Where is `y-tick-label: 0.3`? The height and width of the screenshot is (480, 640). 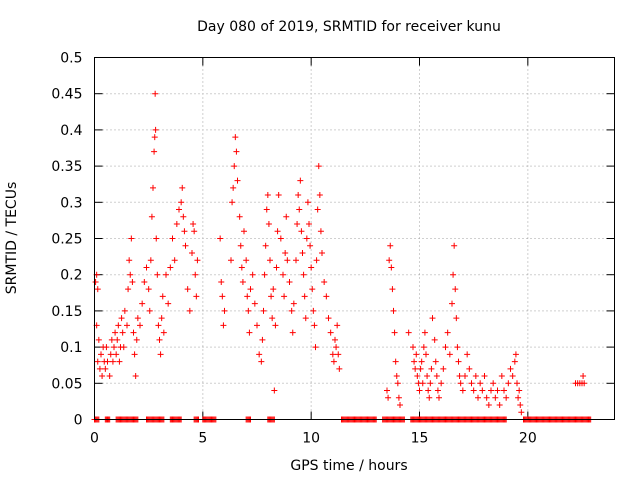
y-tick-label: 0.3 is located at coordinates (71, 203).